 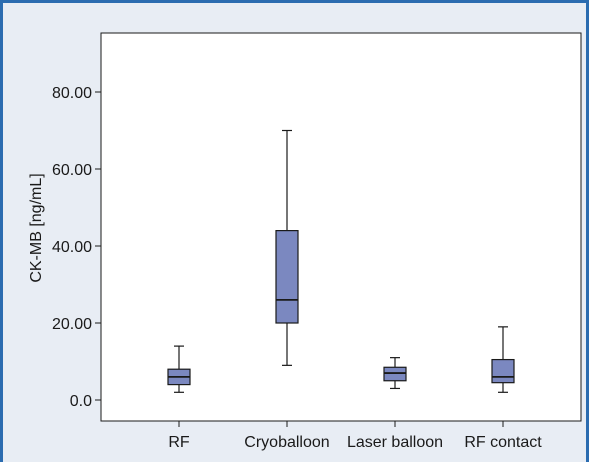 I want to click on x-tick-label: Laser balloon, so click(x=395, y=442).